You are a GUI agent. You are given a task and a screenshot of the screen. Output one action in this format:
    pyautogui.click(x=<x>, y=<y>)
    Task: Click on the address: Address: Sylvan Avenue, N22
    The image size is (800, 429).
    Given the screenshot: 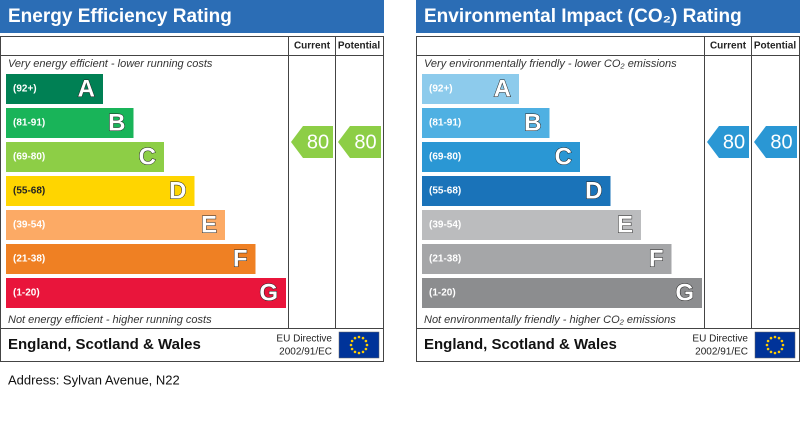 What is the action you would take?
    pyautogui.click(x=94, y=379)
    